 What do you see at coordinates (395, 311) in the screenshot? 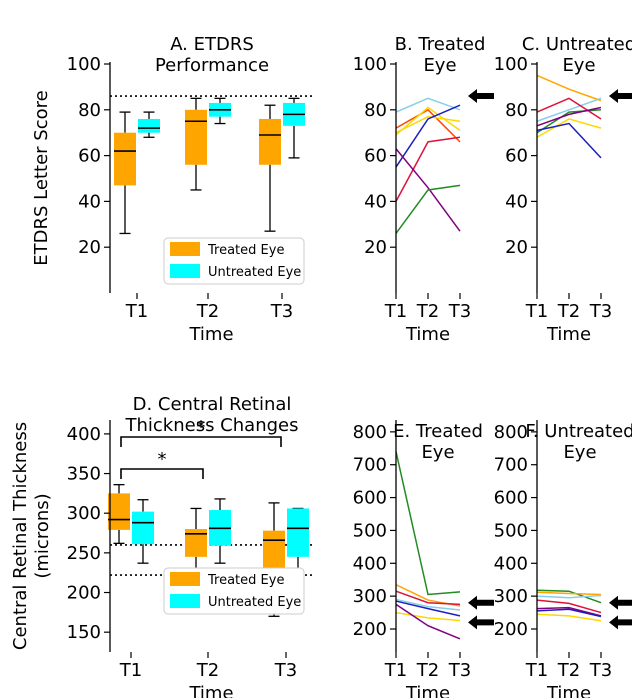
I see `x-tick-label-B: T1` at bounding box center [395, 311].